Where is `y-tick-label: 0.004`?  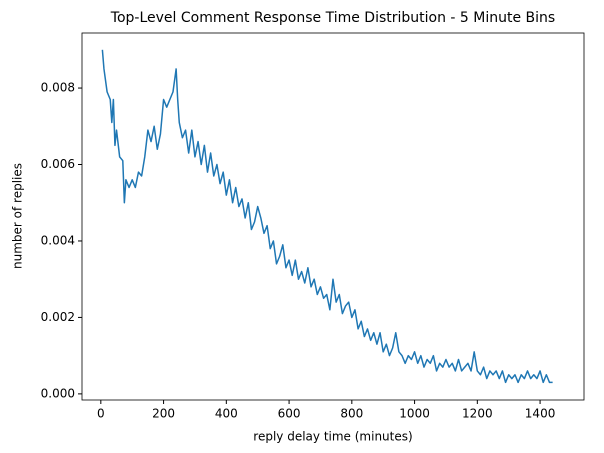 y-tick-label: 0.004 is located at coordinates (58, 240).